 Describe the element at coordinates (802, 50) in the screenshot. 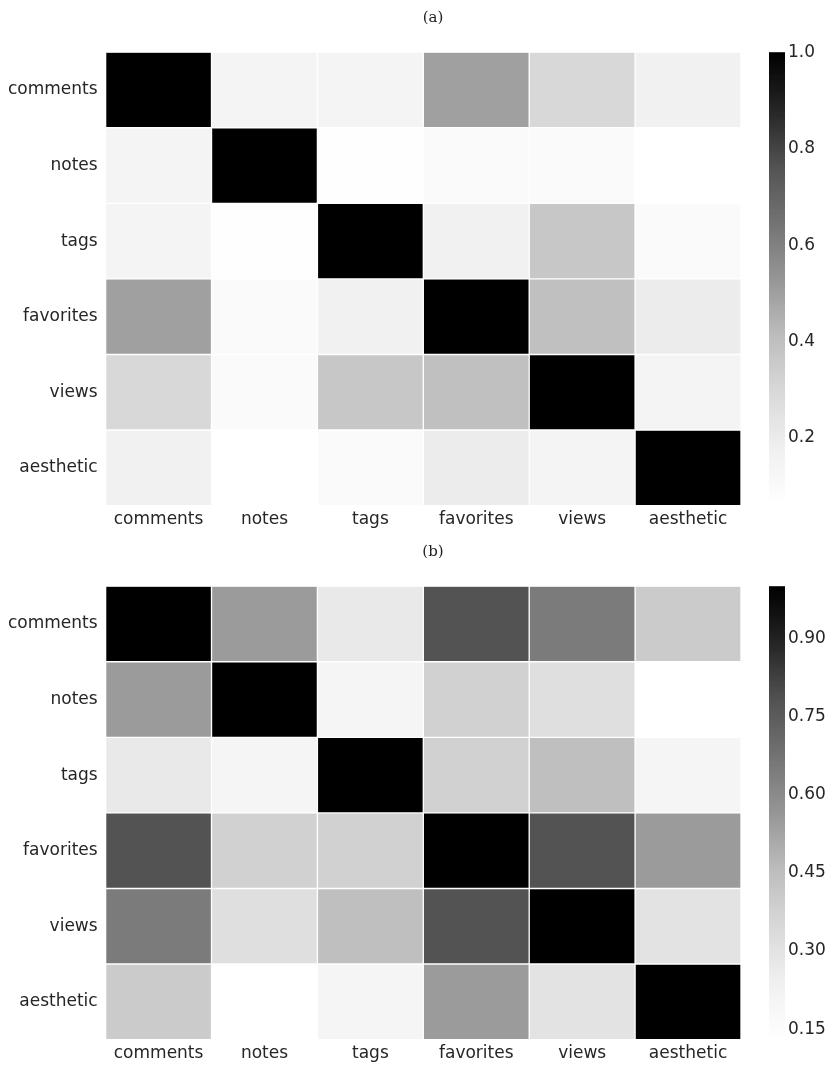

I see `color-bar-label: 1.0` at that location.